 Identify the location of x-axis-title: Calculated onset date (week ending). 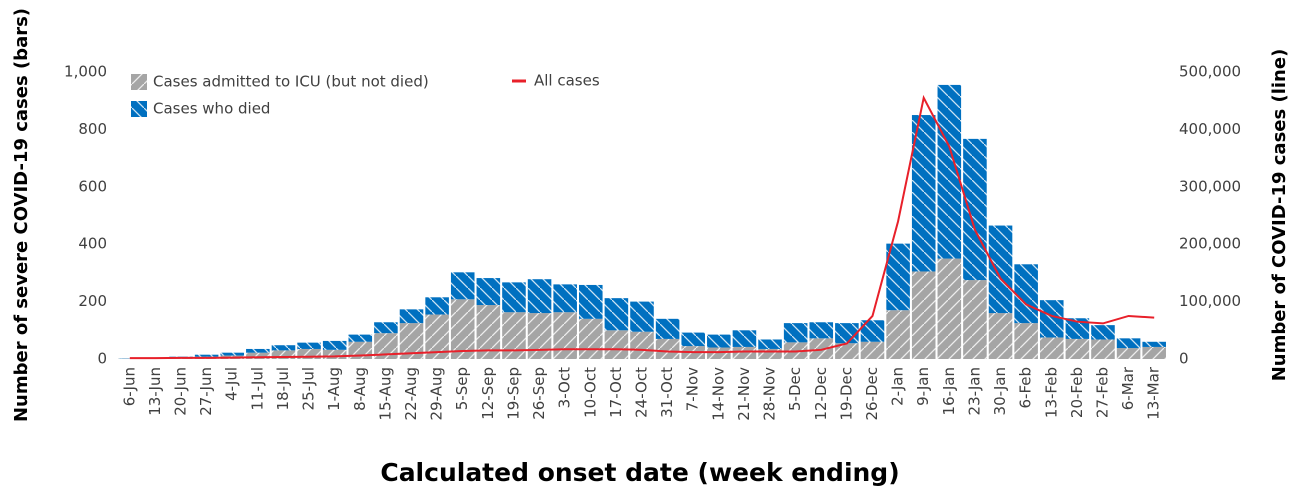
(639, 472).